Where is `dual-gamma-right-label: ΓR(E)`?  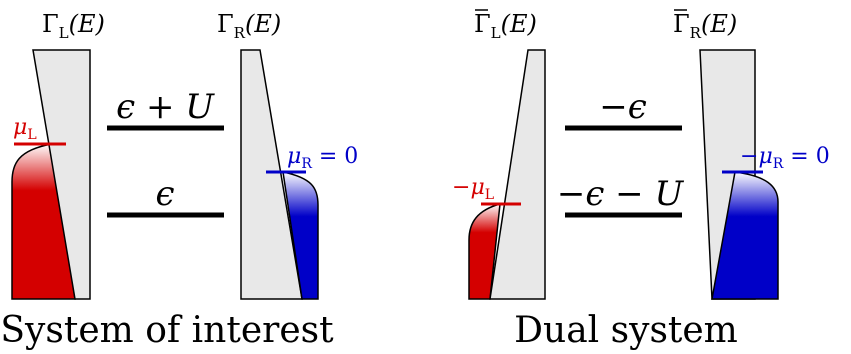
dual-gamma-right-label: ΓR(E) is located at coordinates (705, 26).